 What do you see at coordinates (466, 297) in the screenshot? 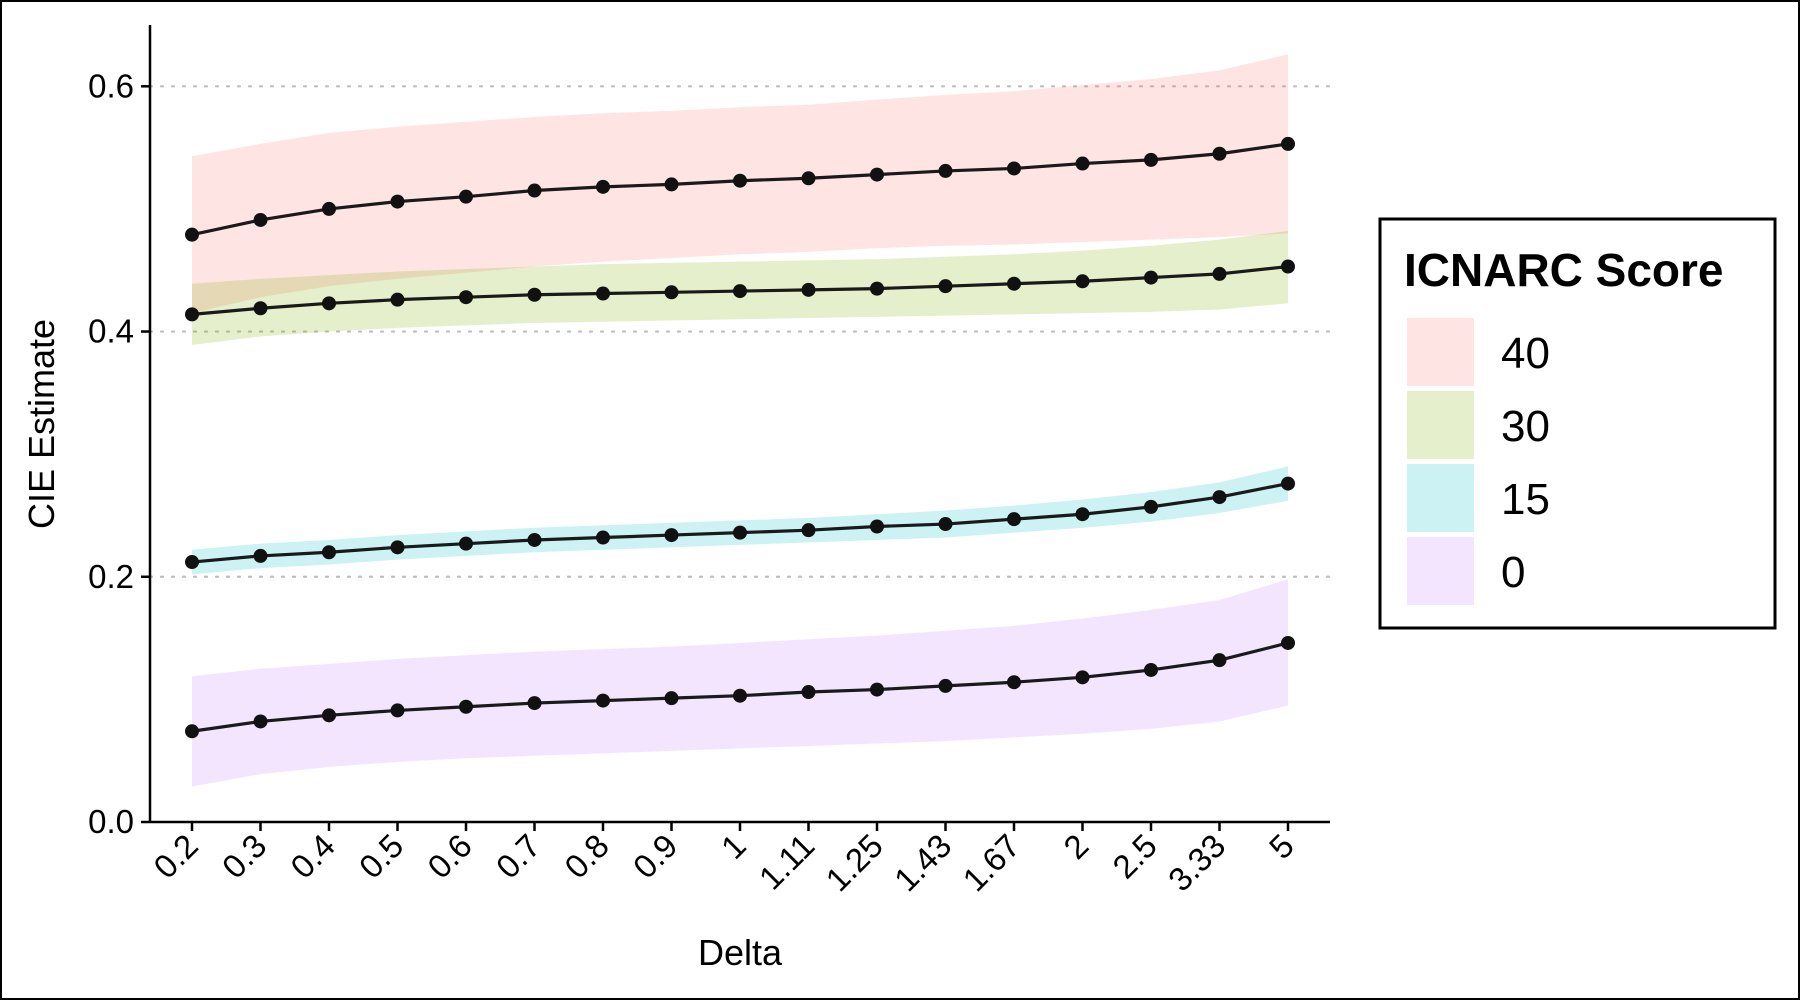
I see `point-30-0.6` at bounding box center [466, 297].